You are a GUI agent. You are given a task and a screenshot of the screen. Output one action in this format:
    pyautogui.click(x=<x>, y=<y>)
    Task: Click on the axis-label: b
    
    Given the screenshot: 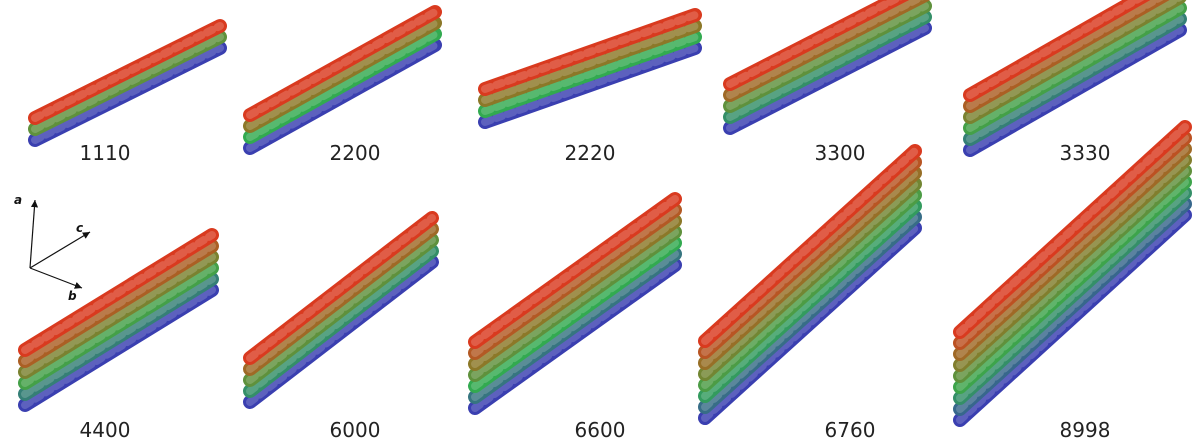 What is the action you would take?
    pyautogui.click(x=72, y=296)
    